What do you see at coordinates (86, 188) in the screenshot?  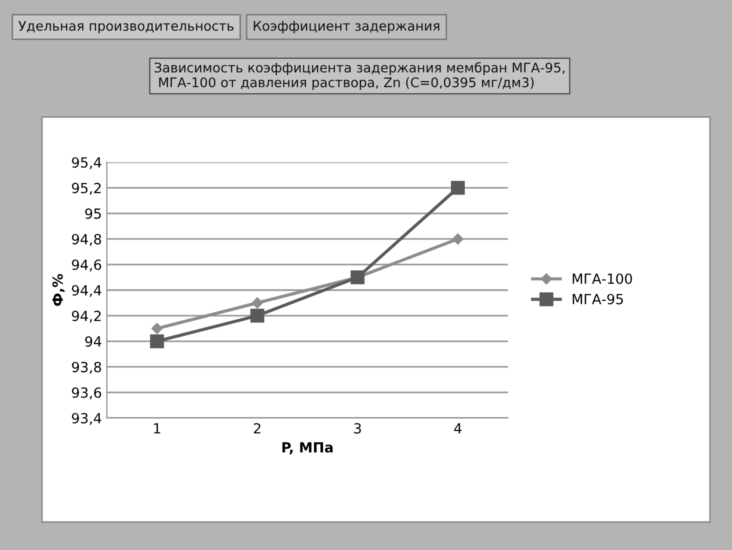 I see `y-tick-label: 95,2` at bounding box center [86, 188].